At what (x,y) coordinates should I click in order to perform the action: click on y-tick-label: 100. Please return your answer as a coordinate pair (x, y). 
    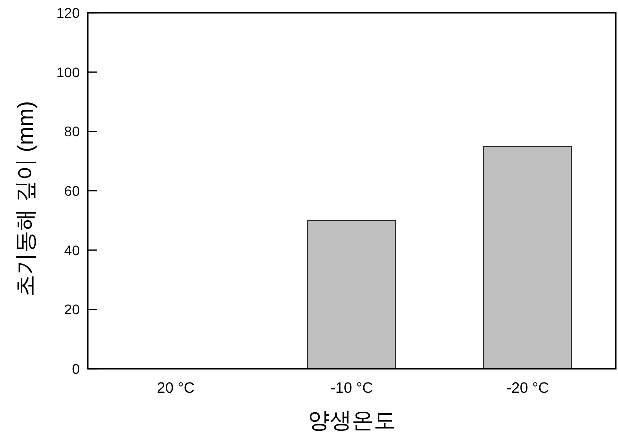
    Looking at the image, I should click on (68, 72).